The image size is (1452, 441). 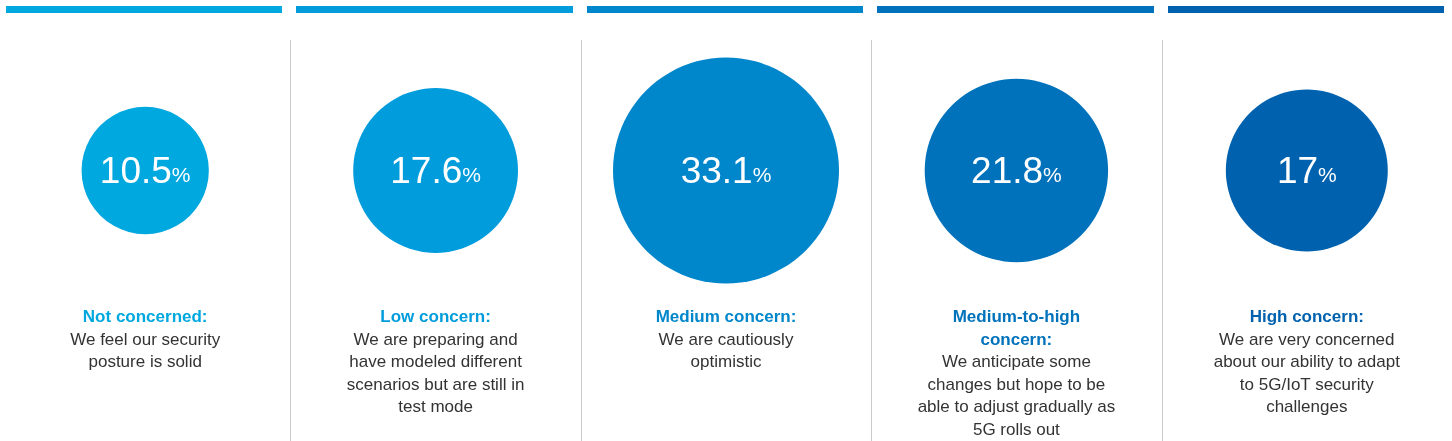 What do you see at coordinates (726, 350) in the screenshot?
I see `text: We are cautiously optimistic` at bounding box center [726, 350].